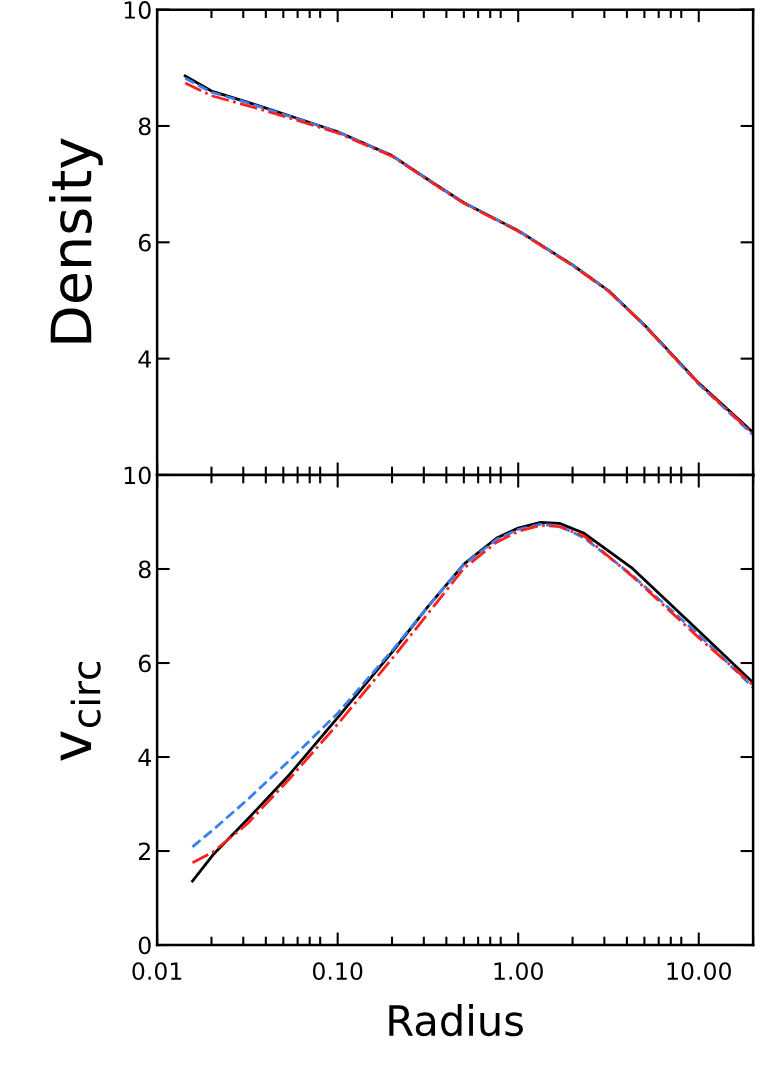 This screenshot has height=1071, width=774. I want to click on x-tick-label: 0.10, so click(337, 971).